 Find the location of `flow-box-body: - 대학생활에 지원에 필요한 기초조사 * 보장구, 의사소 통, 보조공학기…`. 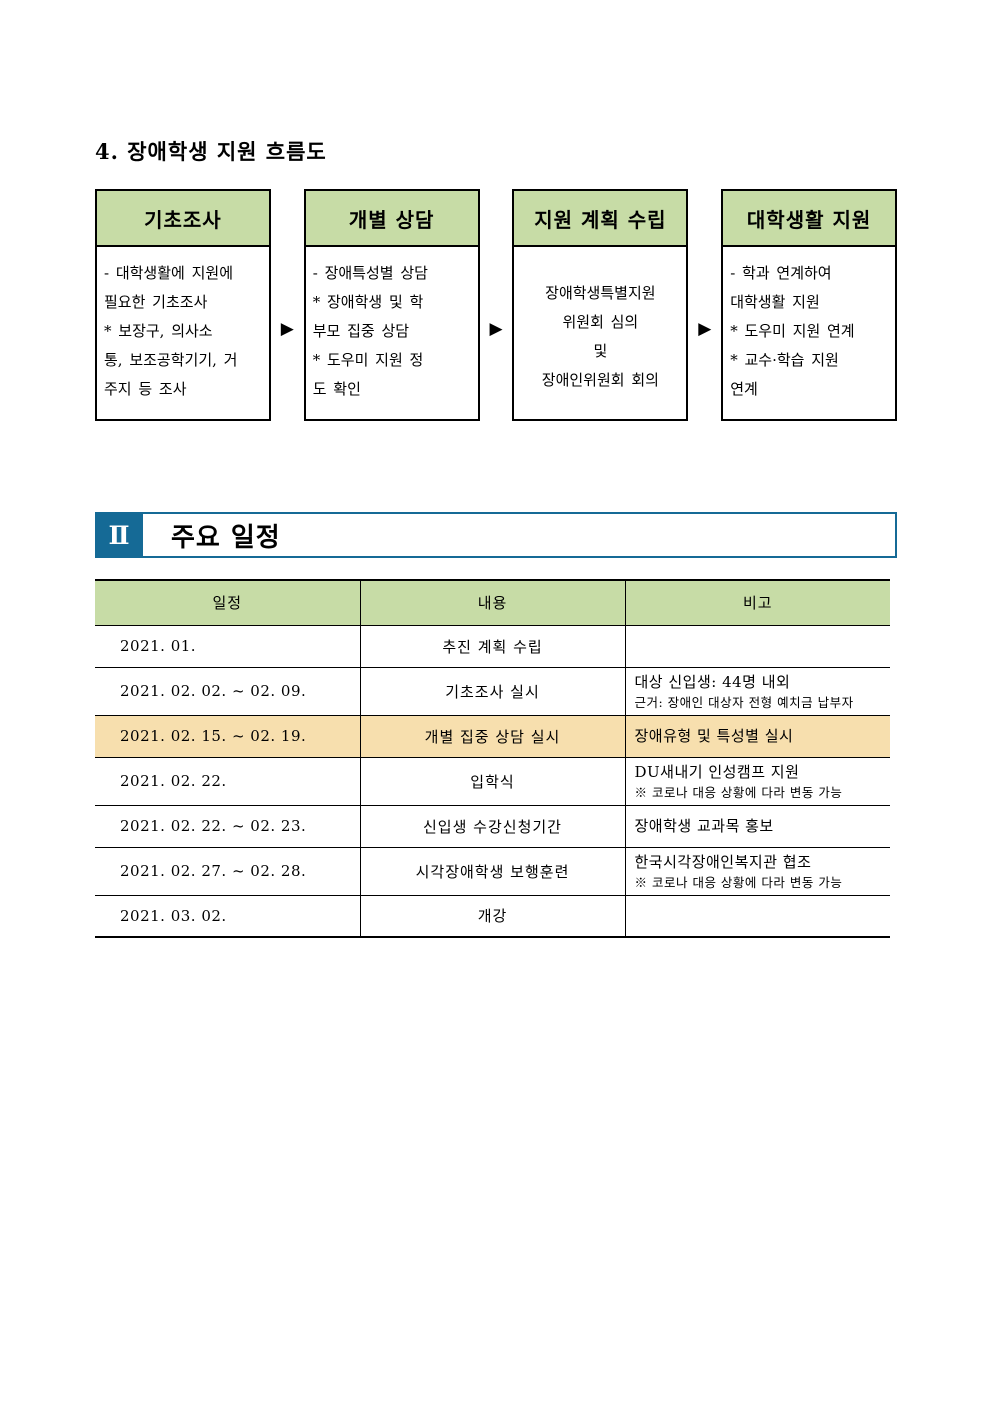

flow-box-body: - 대학생활에 지원에 필요한 기초조사 * 보장구, 의사소 통, 보조공학기… is located at coordinates (171, 331).